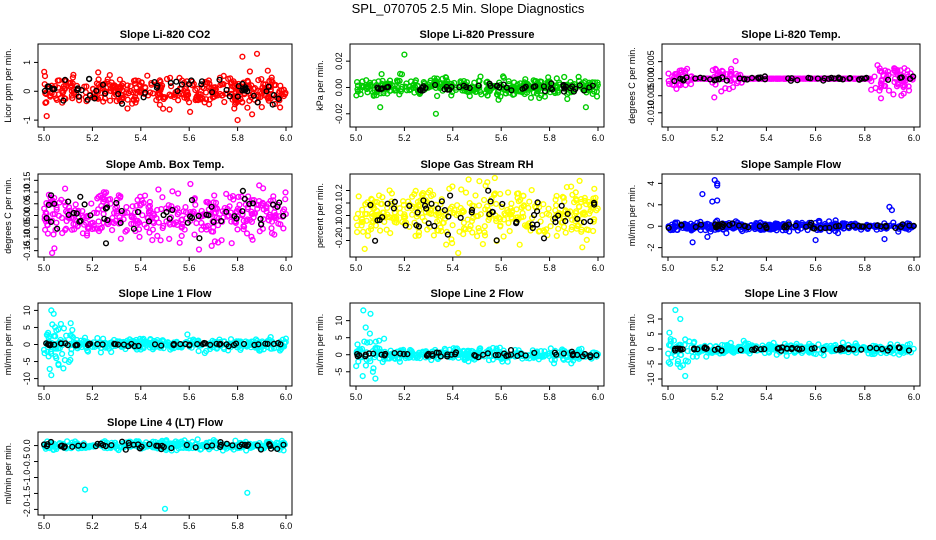  Describe the element at coordinates (141, 138) in the screenshot. I see `x-tick-label: 5.4` at that location.